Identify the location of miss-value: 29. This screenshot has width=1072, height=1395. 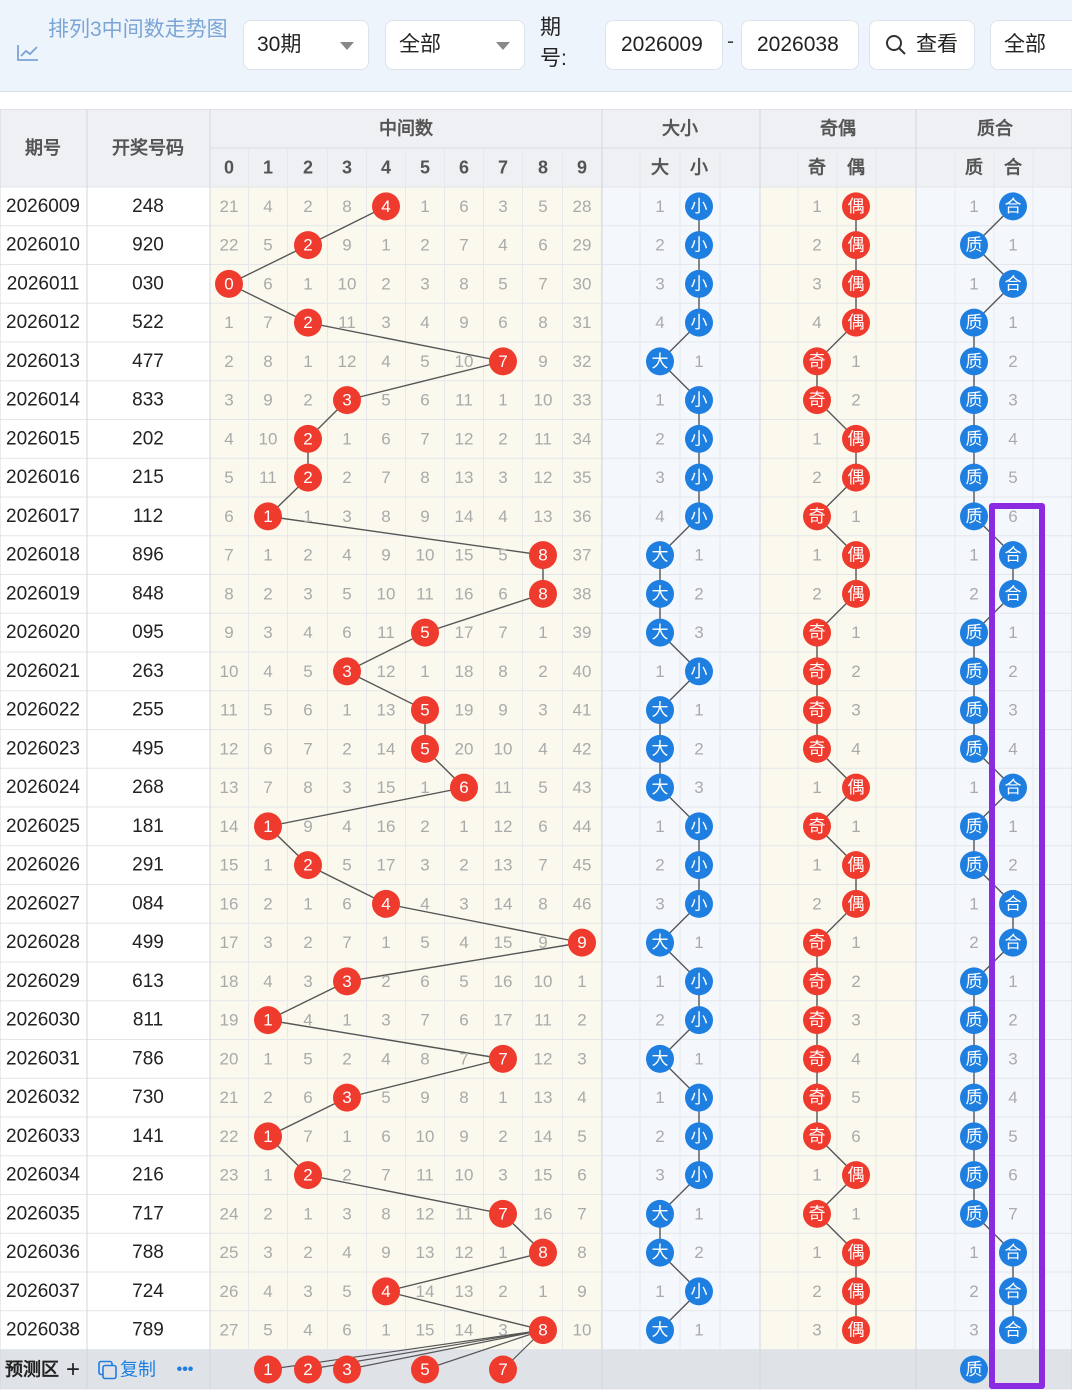
(582, 245).